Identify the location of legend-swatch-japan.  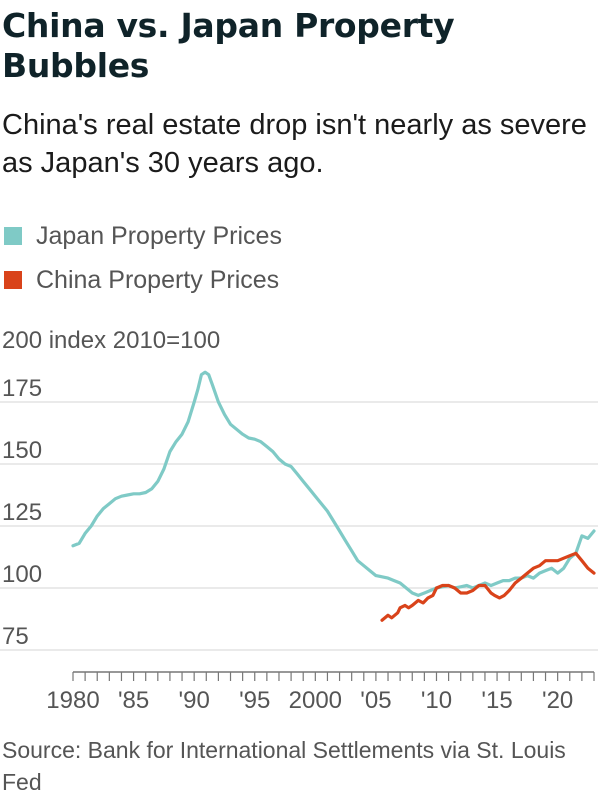
(13, 236).